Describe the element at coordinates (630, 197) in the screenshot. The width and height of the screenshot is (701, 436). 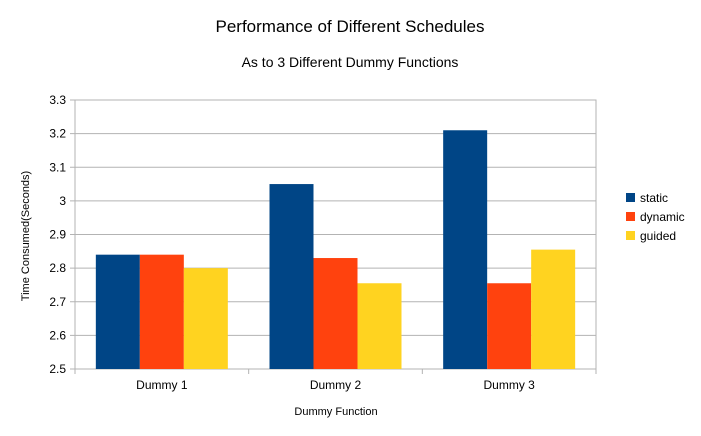
I see `legend-swatch-static` at that location.